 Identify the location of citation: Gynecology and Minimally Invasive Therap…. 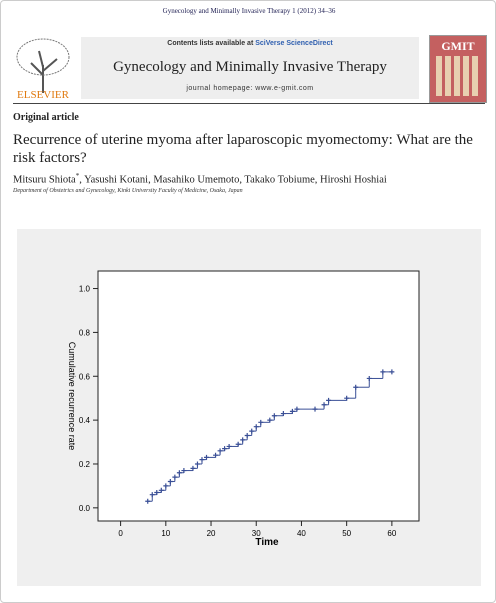
(249, 11).